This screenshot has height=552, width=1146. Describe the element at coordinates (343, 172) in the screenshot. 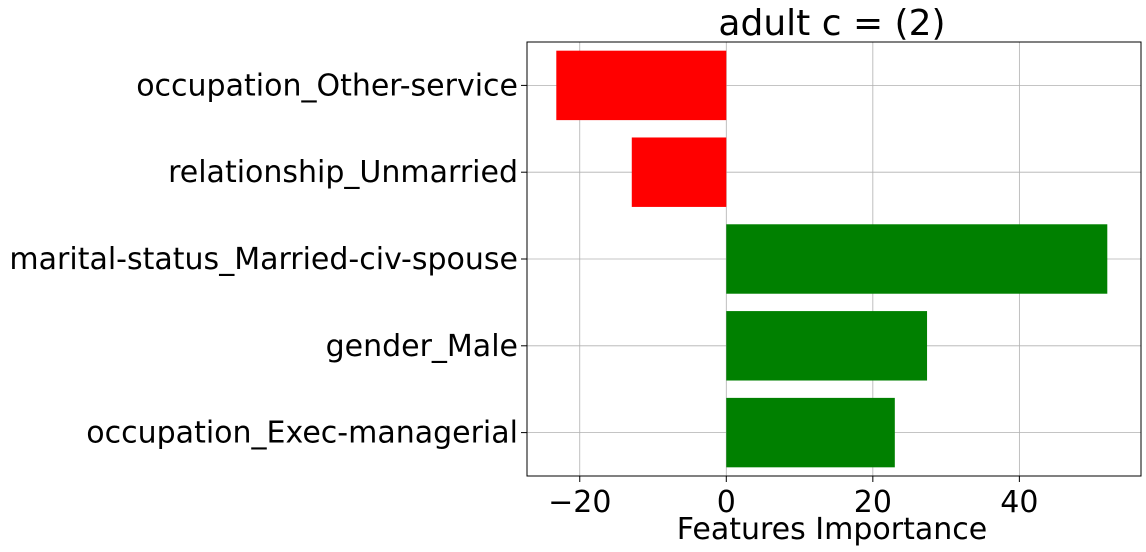

I see `y-tick-label: relationship_Unmarried` at that location.